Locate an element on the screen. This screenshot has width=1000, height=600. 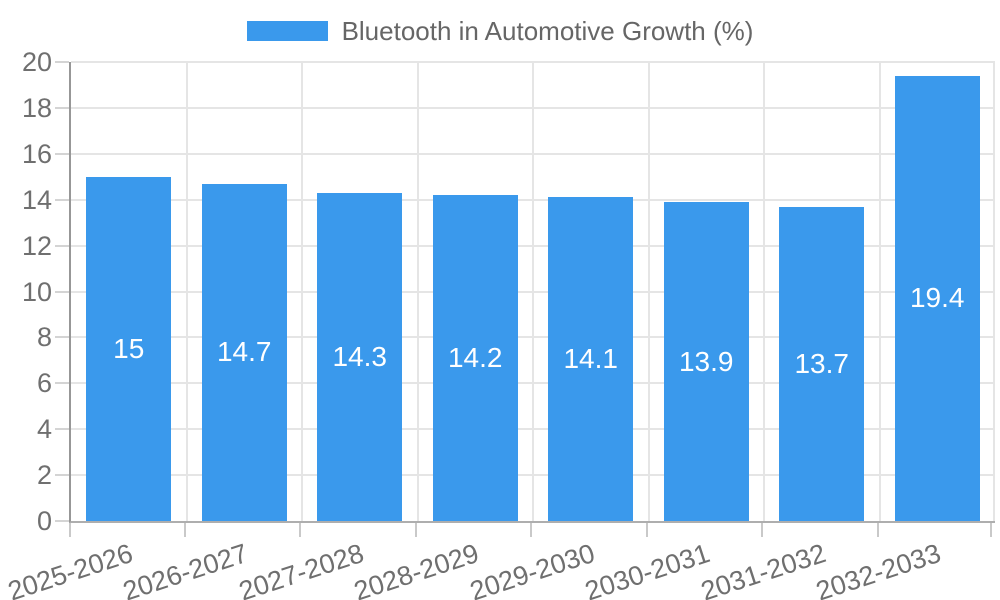
y-axis: 0 2 4 6 8 10 12 14 16 18 20 is located at coordinates (34, 291).